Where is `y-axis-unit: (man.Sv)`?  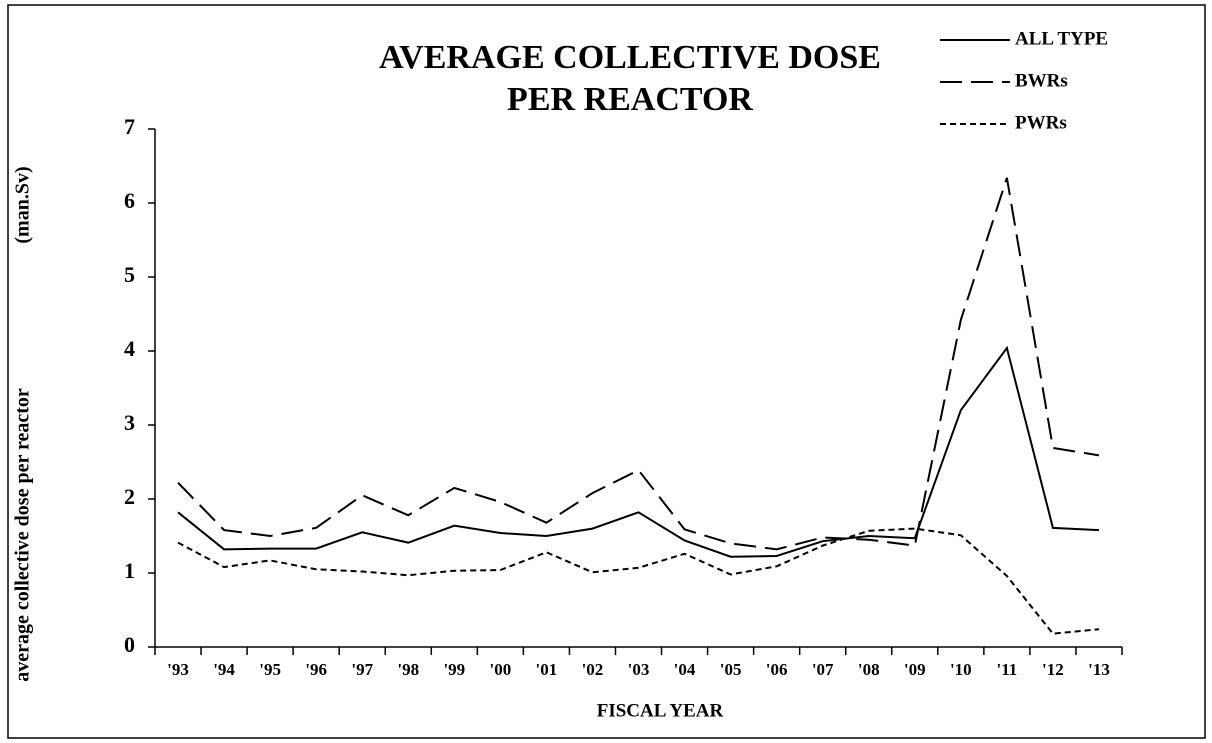 y-axis-unit: (man.Sv) is located at coordinates (23, 204).